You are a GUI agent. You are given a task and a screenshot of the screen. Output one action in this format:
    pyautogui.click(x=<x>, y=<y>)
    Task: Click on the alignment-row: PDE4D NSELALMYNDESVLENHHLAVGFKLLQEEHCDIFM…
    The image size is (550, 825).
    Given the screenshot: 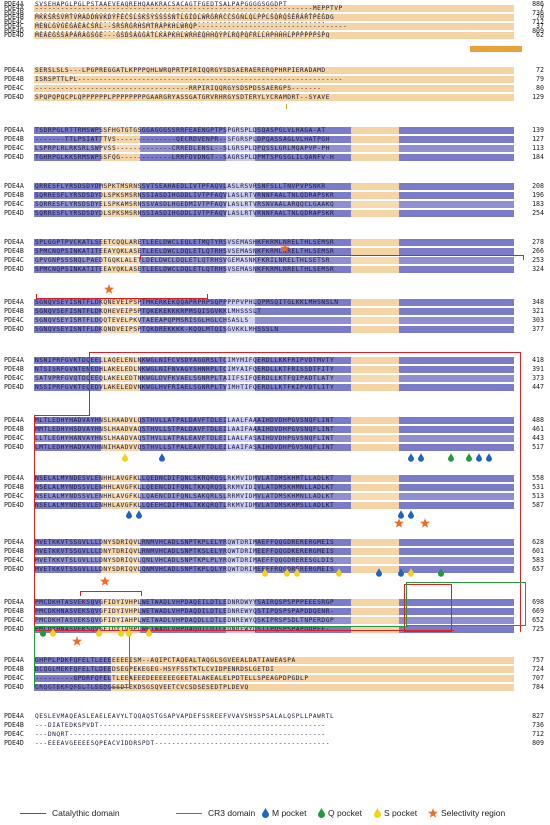 What is the action you would take?
    pyautogui.click(x=275, y=505)
    